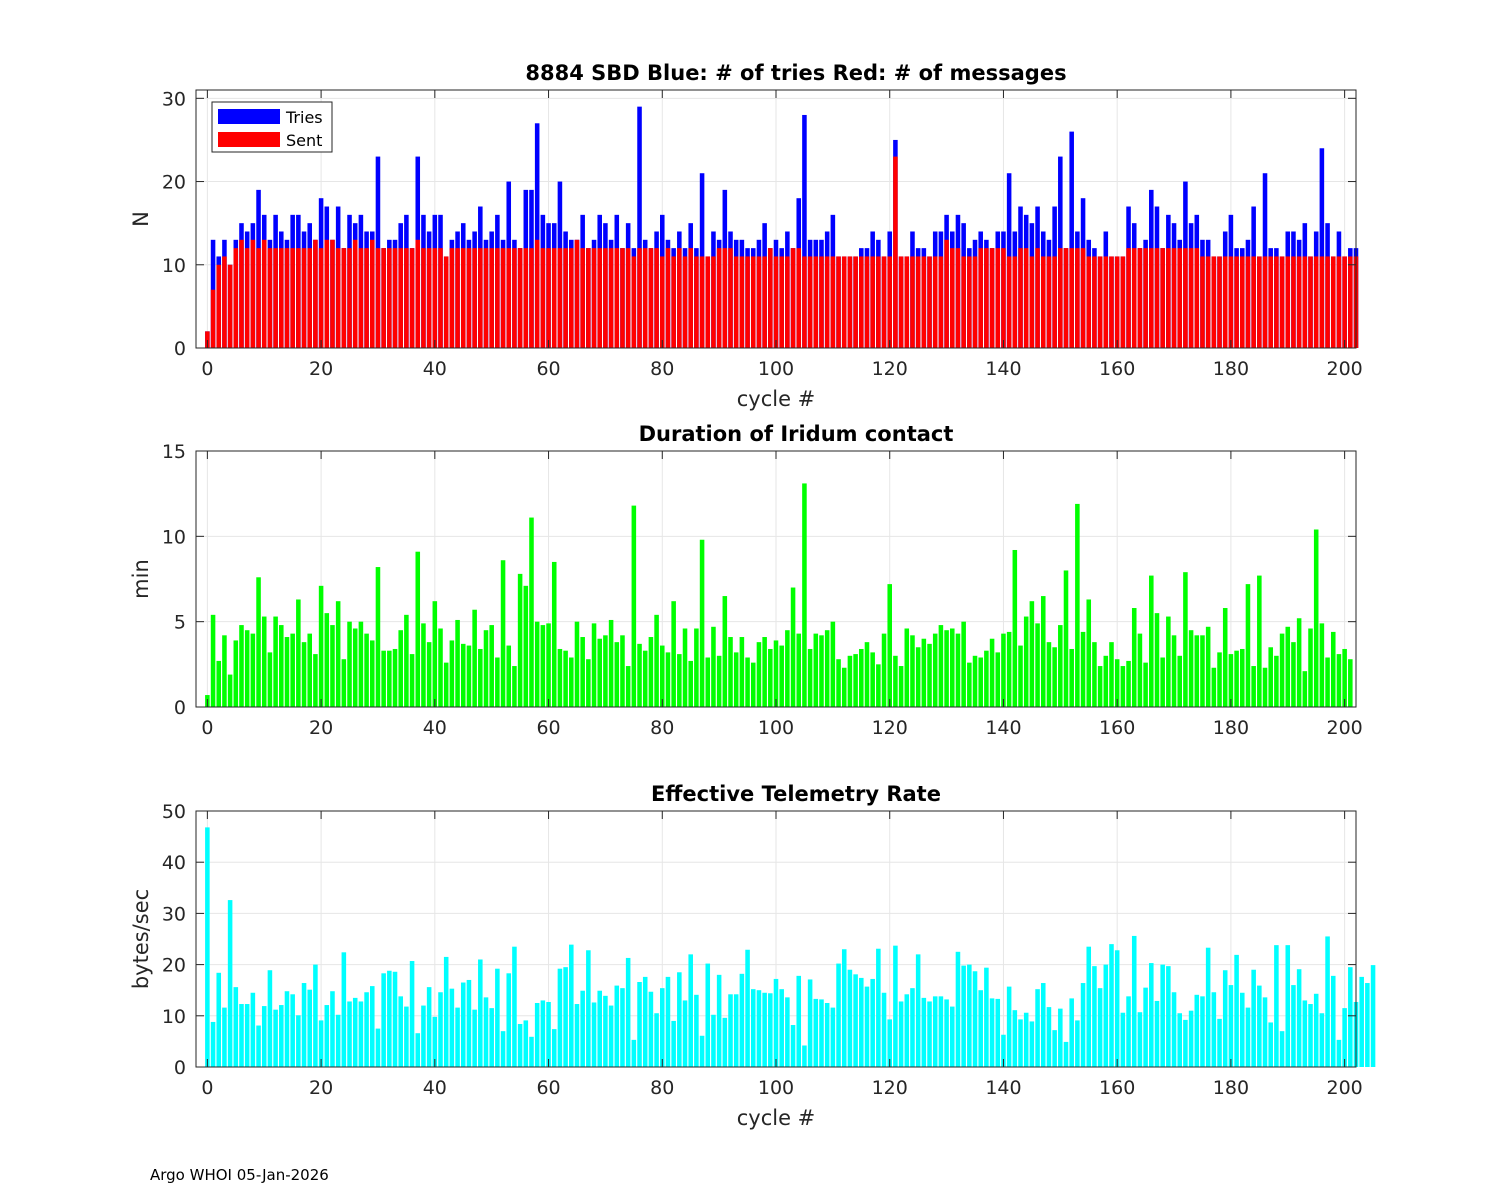 This screenshot has height=1200, width=1500. I want to click on x-tick-label: 180, so click(1231, 369).